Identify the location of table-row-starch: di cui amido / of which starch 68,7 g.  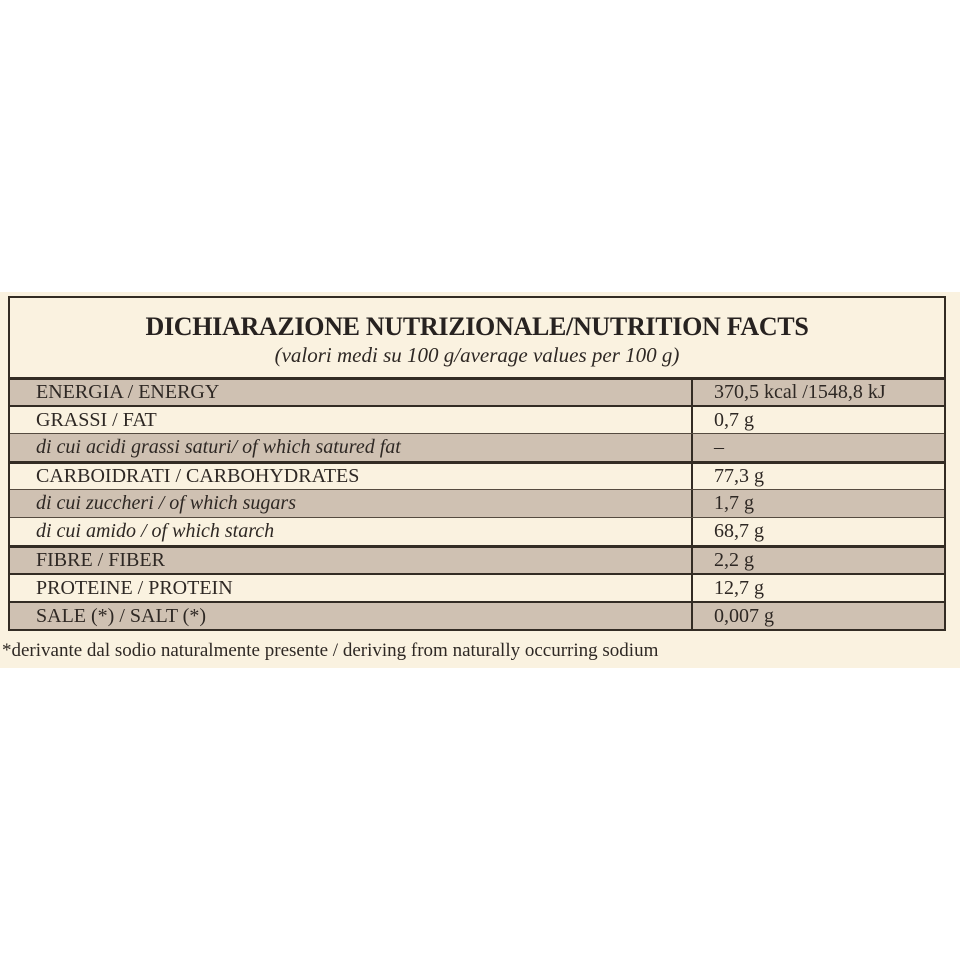
(477, 531).